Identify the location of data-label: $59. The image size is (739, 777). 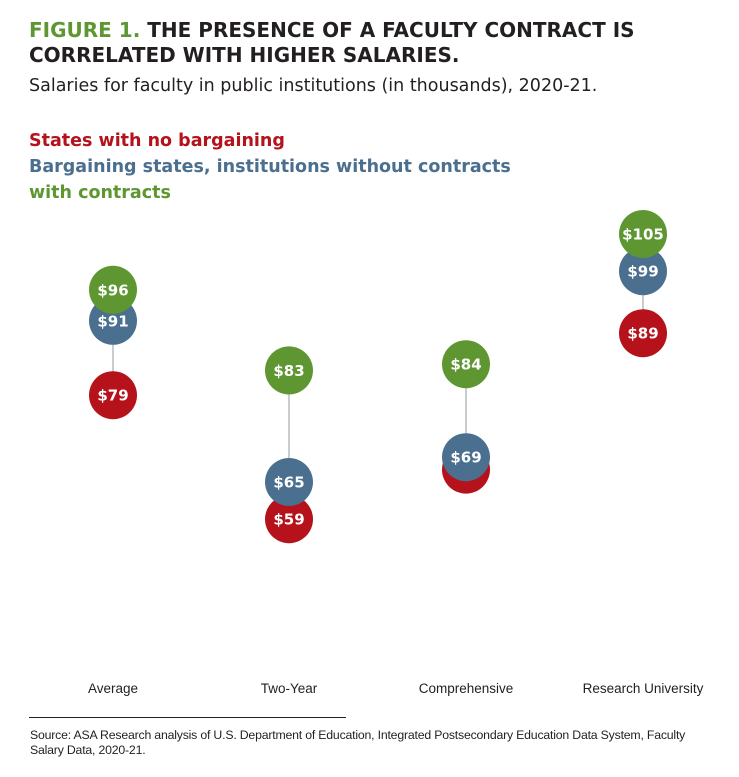
(288, 520).